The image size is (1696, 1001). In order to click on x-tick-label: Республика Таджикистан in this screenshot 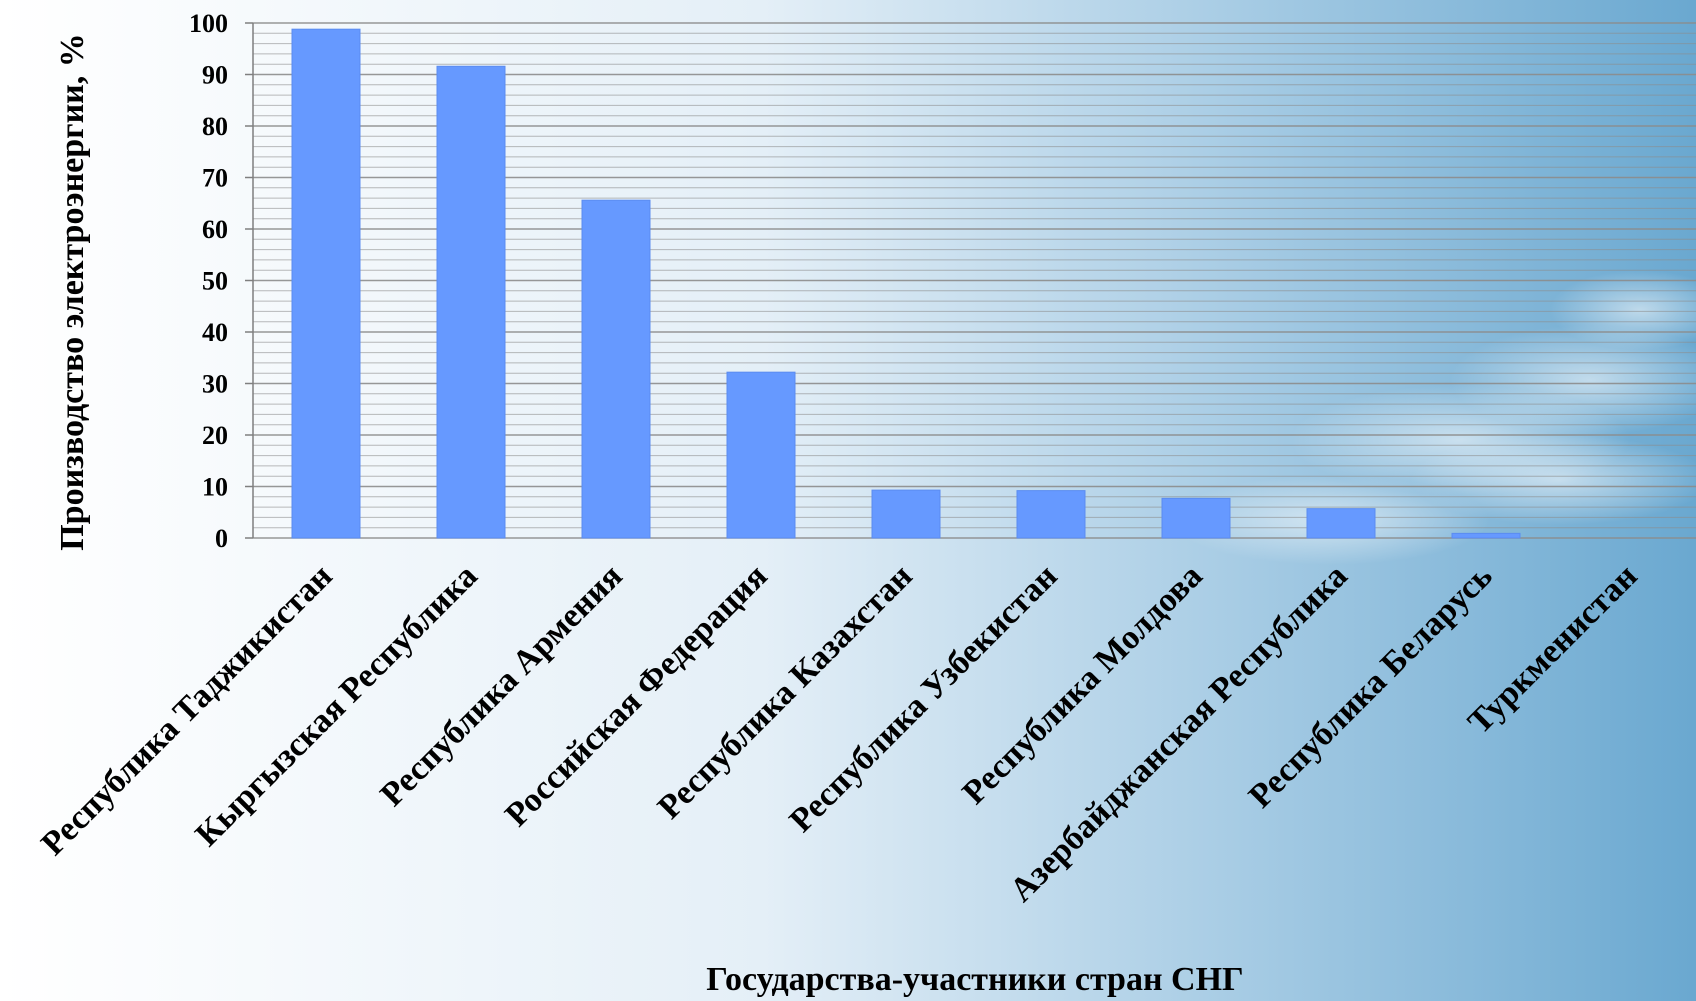, I will do `click(186, 709)`.